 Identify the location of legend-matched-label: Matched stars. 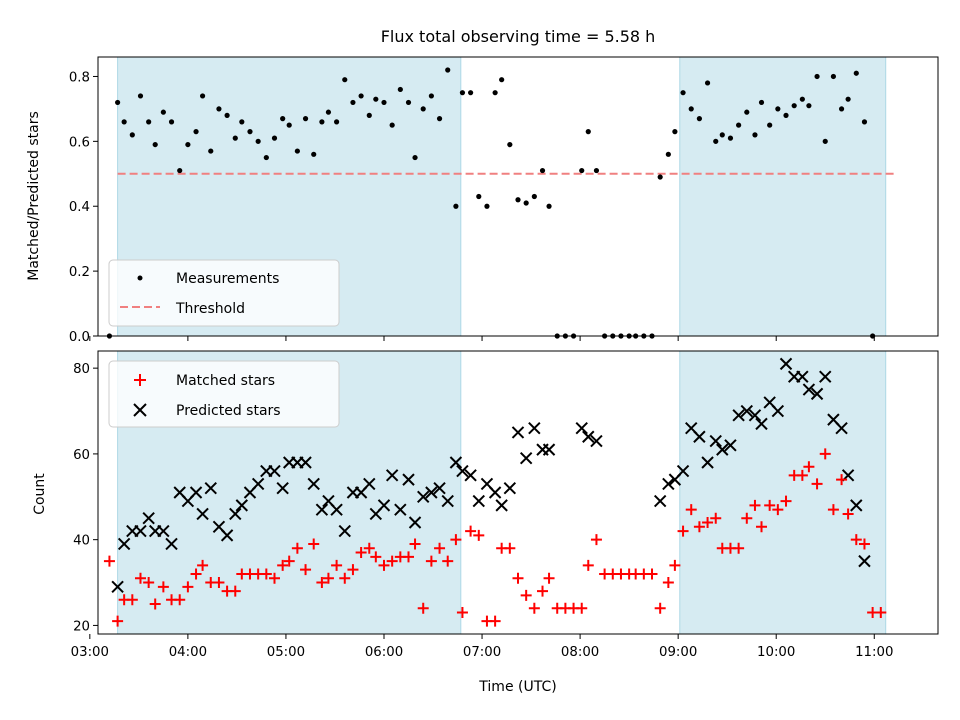
(225, 381).